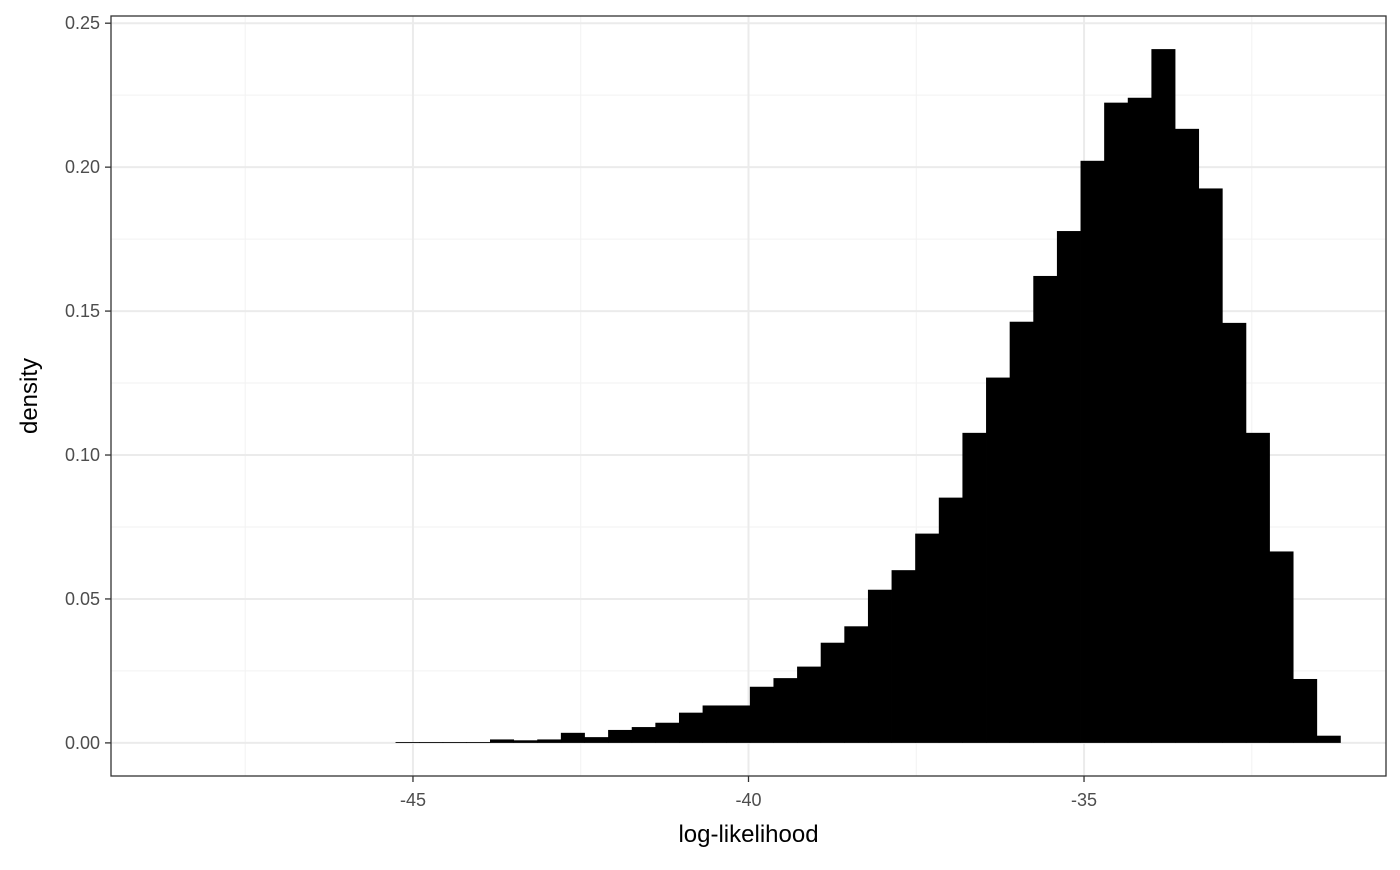 The image size is (1400, 870). I want to click on y-tick-label: 0.15, so click(82, 311).